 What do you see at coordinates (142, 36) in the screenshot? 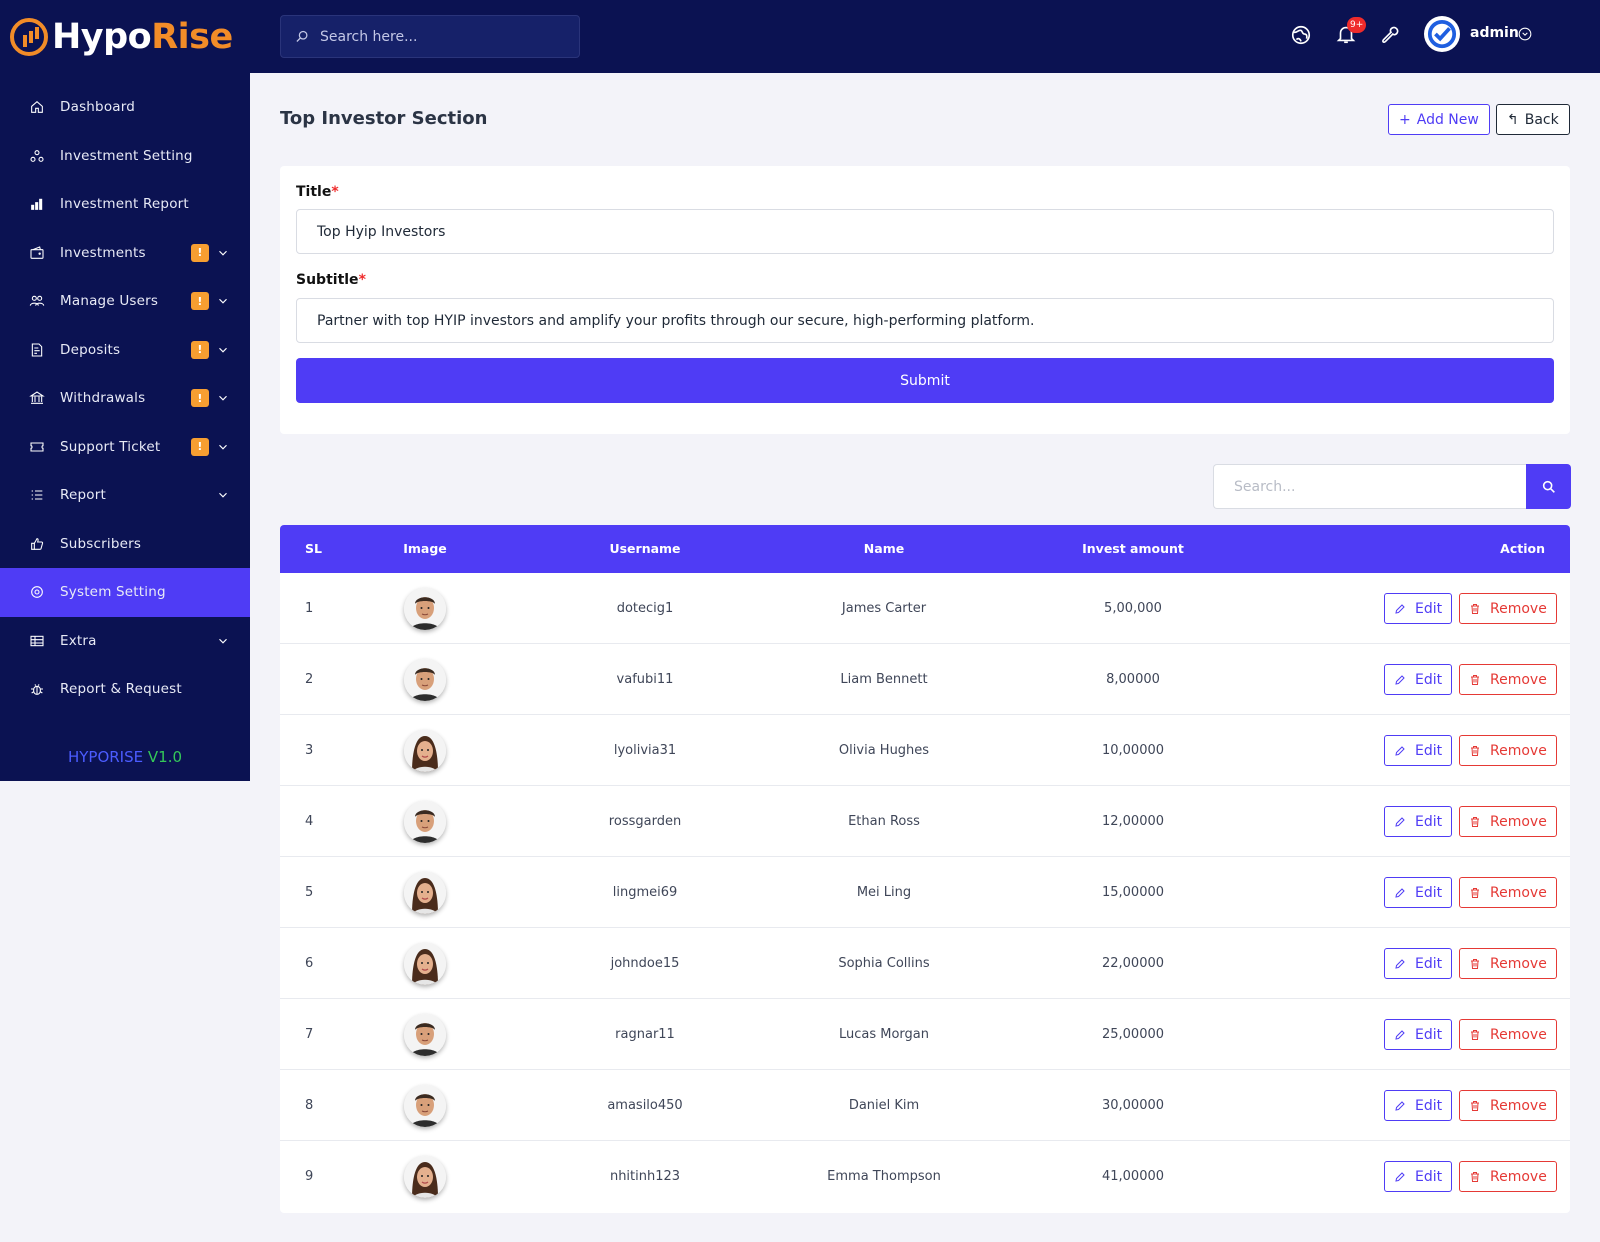
I see `brand-name: HypoRise` at bounding box center [142, 36].